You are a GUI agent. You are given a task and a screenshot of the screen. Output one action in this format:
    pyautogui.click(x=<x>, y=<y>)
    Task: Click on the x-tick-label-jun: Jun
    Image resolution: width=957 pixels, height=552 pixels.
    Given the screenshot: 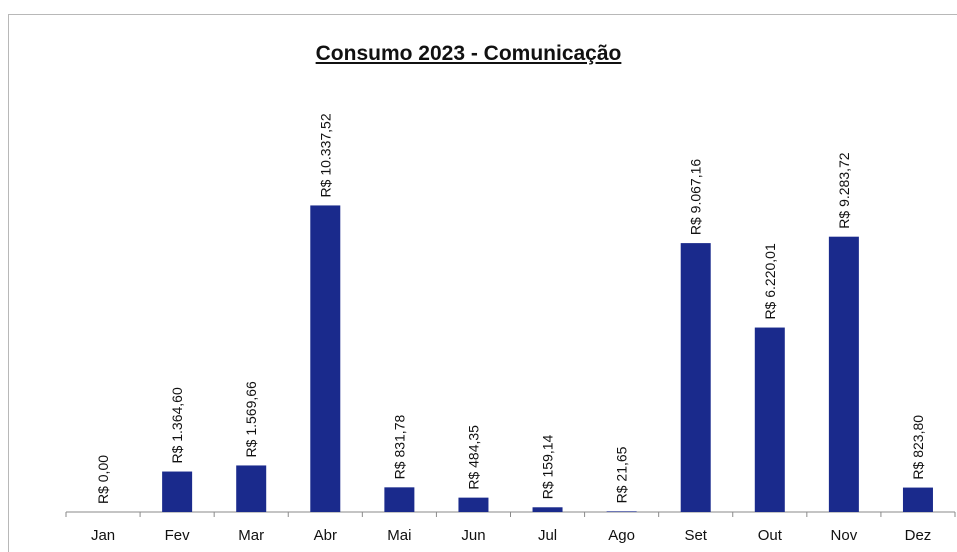 What is the action you would take?
    pyautogui.click(x=473, y=535)
    